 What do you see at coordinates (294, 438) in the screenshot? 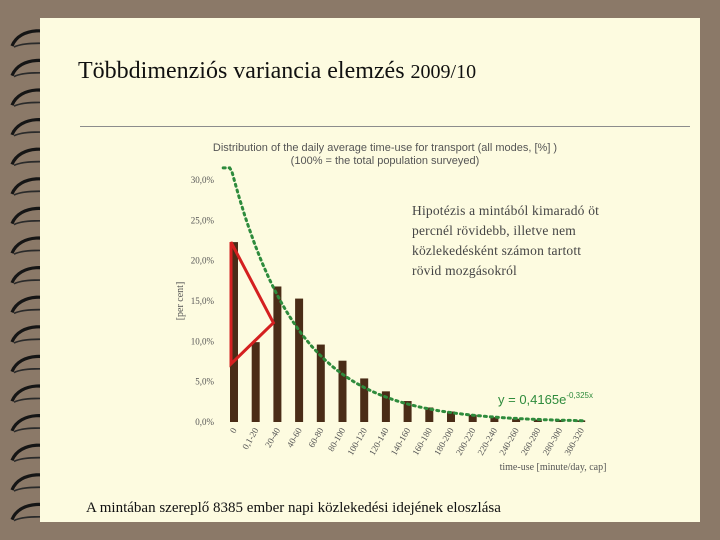
I see `x-tick-label: 40-60` at bounding box center [294, 438].